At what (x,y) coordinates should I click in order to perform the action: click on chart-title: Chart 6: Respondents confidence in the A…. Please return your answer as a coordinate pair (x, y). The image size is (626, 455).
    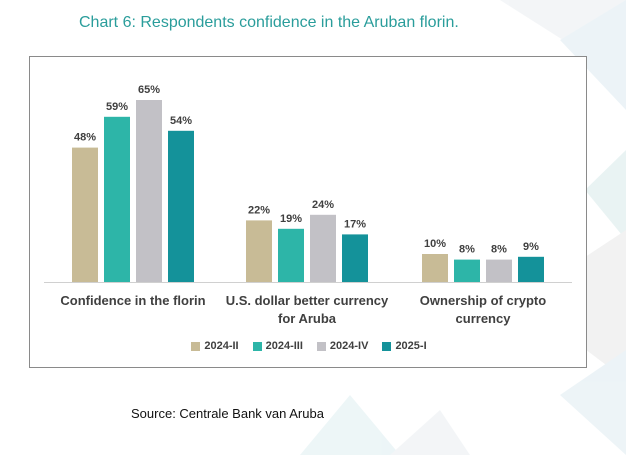
    Looking at the image, I should click on (269, 22).